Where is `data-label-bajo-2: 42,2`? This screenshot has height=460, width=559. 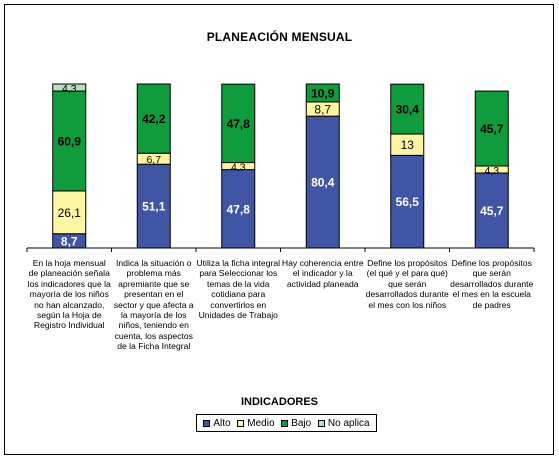
data-label-bajo-2: 42,2 is located at coordinates (154, 119).